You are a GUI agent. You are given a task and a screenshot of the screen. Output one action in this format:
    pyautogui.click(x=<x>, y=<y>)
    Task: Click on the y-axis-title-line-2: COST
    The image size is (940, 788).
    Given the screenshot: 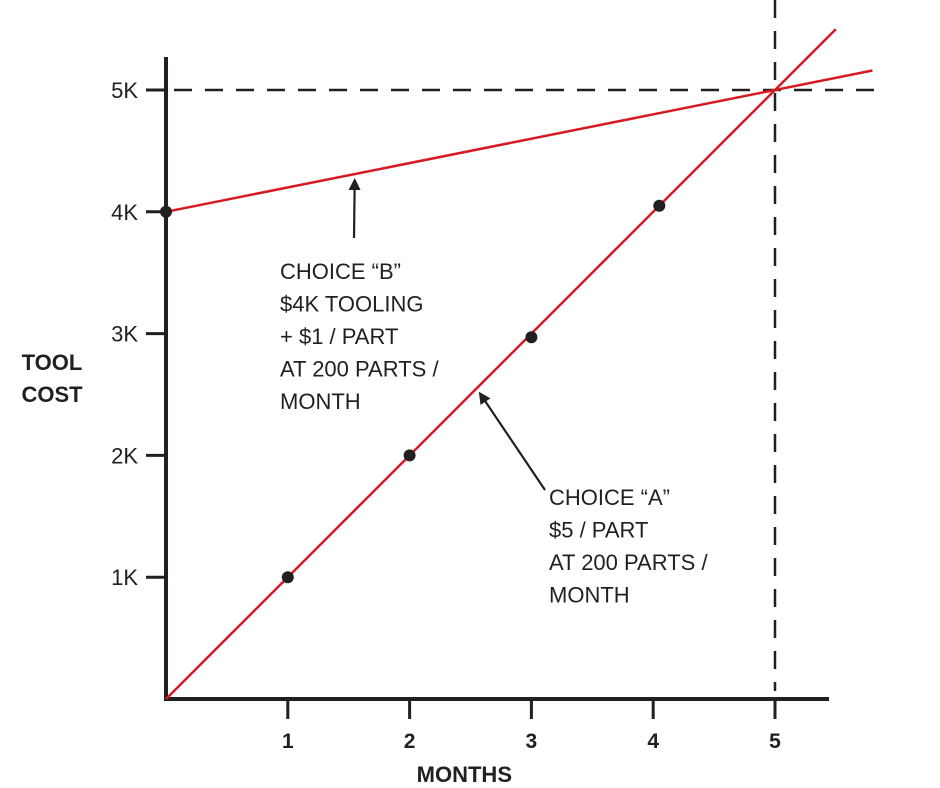 What is the action you would take?
    pyautogui.click(x=52, y=394)
    